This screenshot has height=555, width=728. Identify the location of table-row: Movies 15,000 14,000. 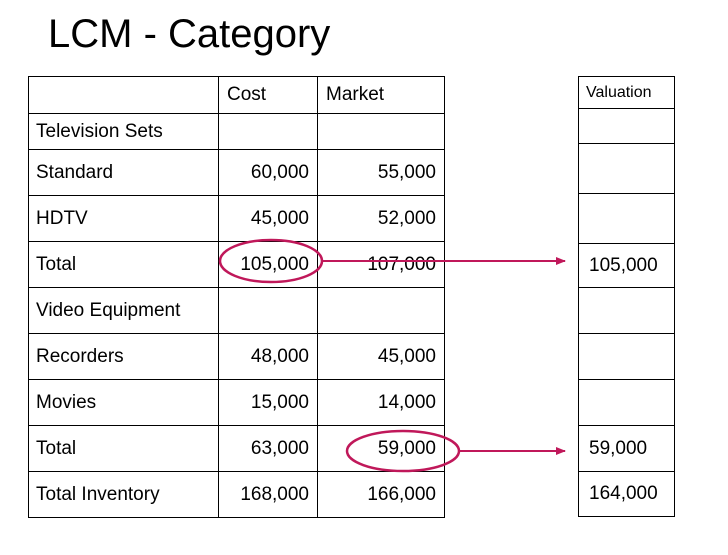
(236, 402).